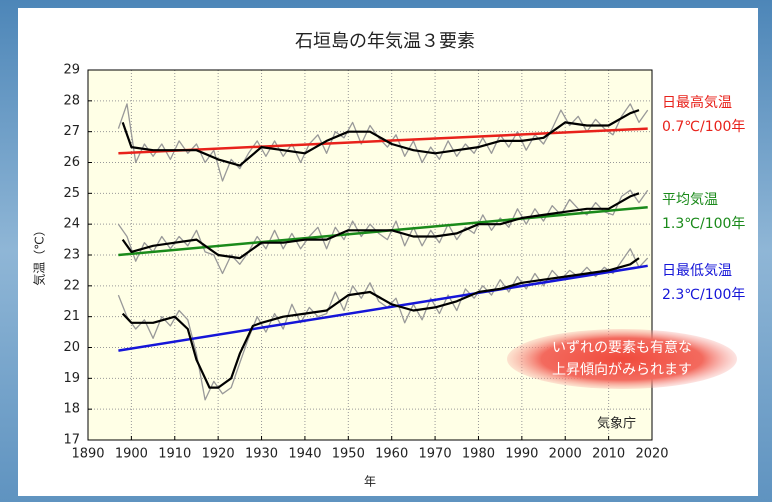 The height and width of the screenshot is (502, 772). I want to click on chart-title: 石垣島の年気温３要素, so click(385, 41).